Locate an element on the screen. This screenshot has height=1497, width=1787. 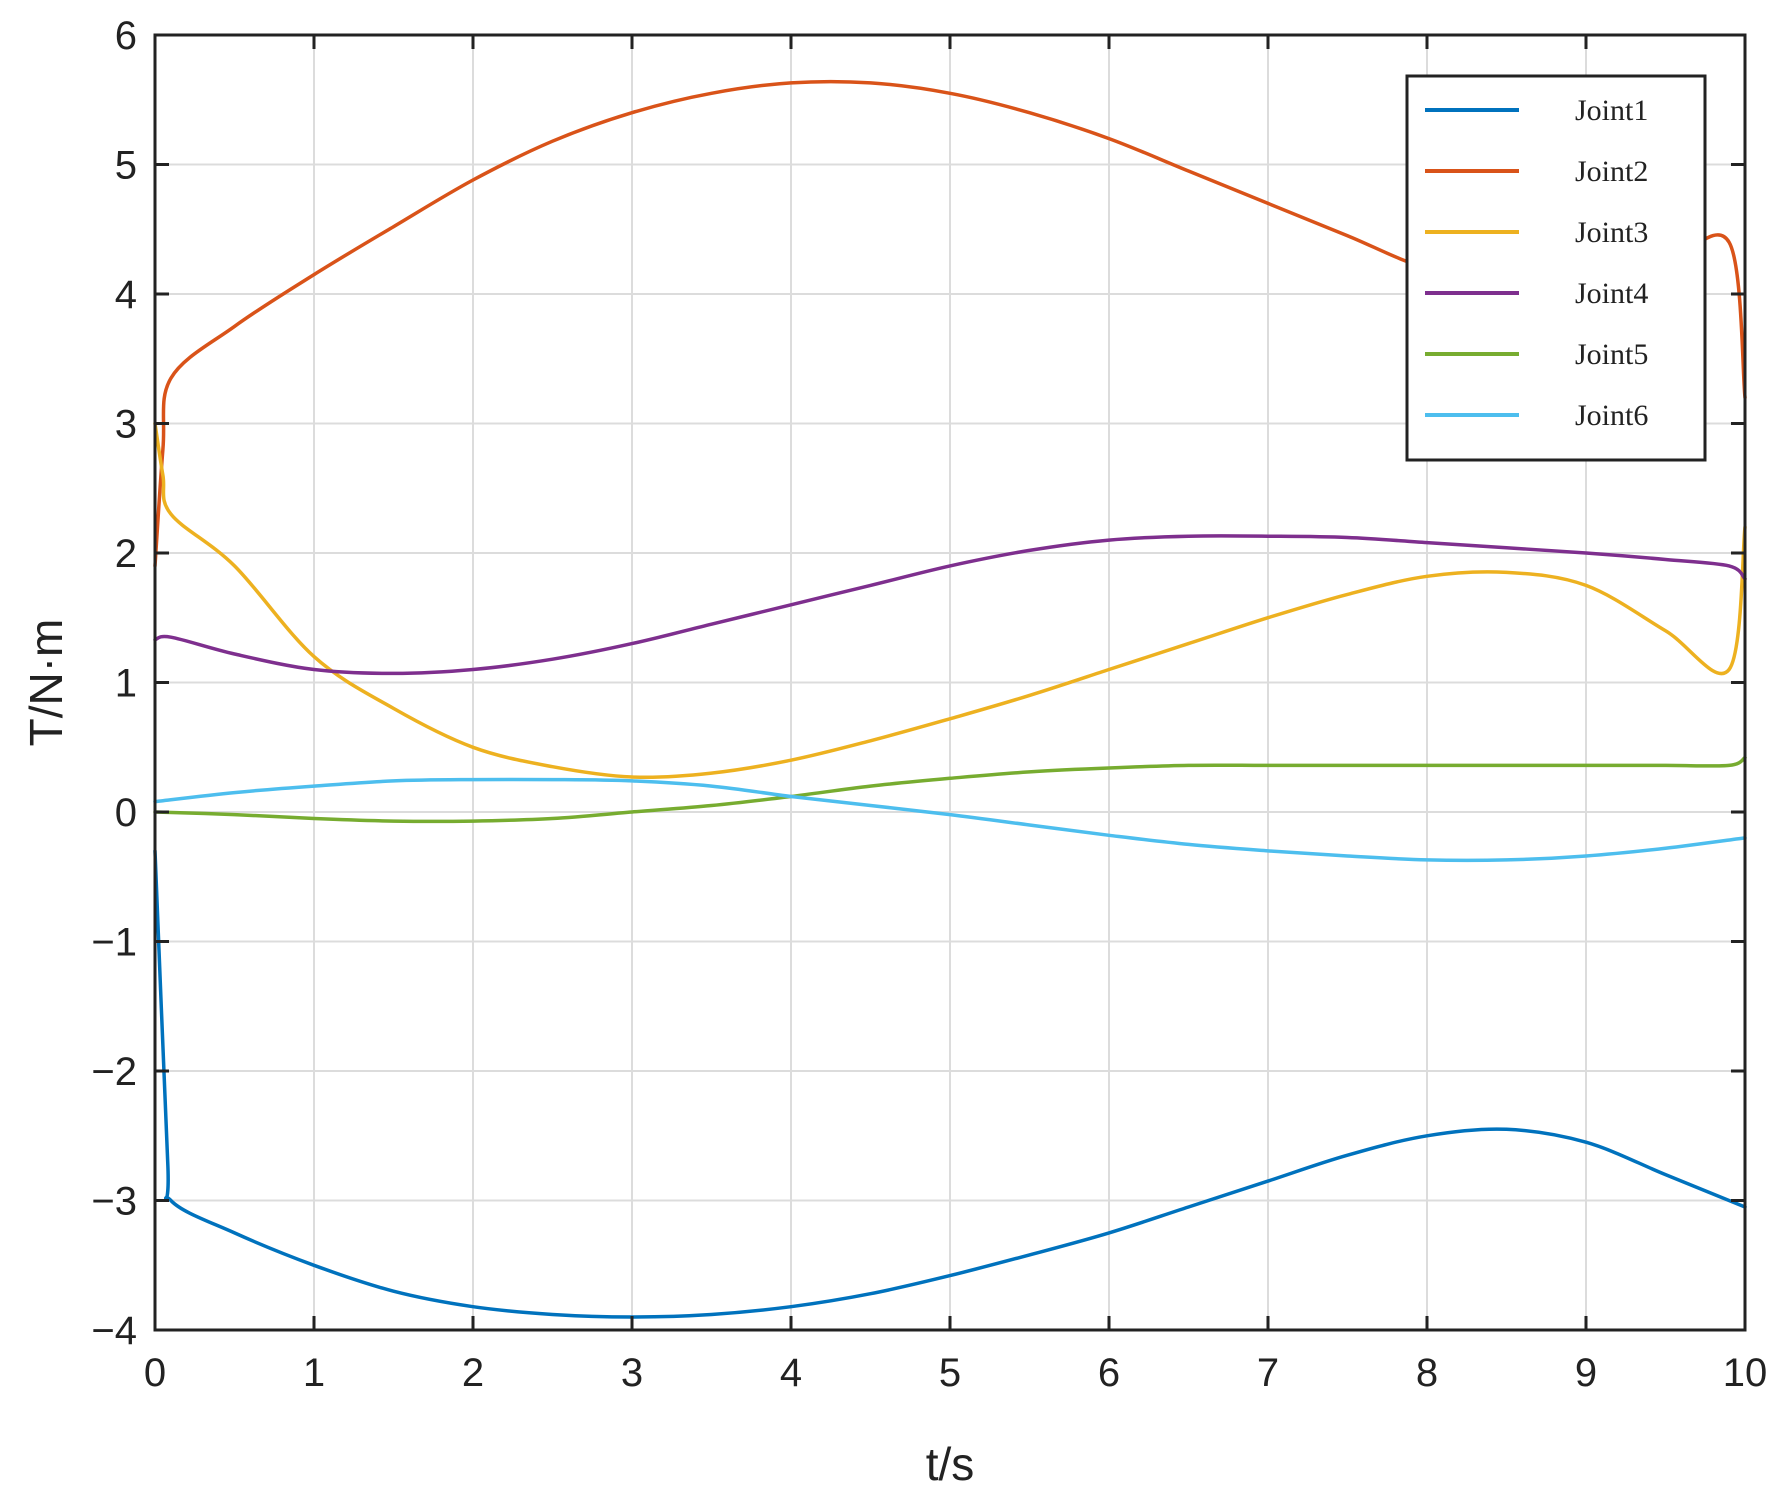
y-tick-label: −4 is located at coordinates (114, 1331).